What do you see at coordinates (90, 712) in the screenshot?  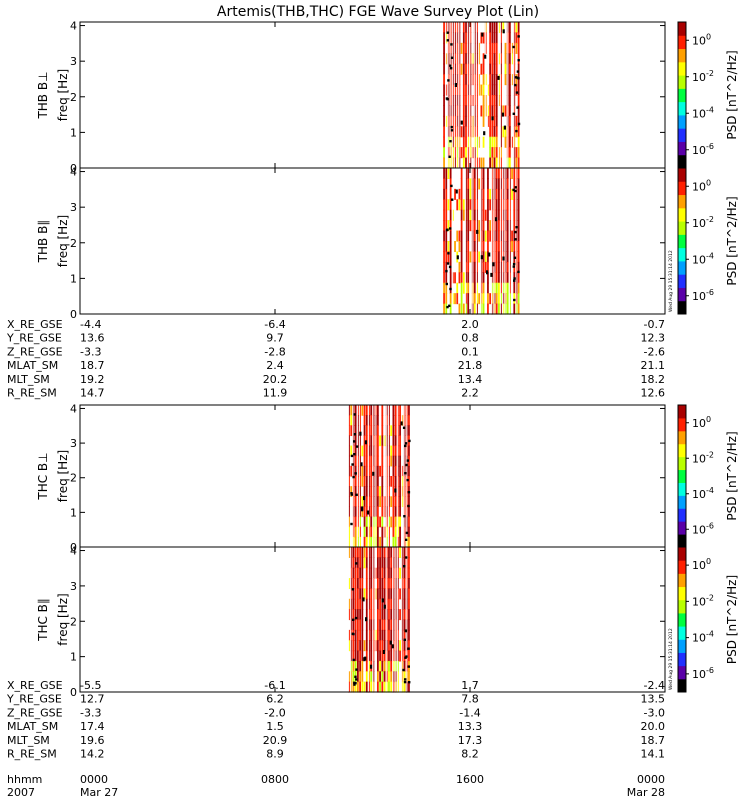 I see `ephemeris-value: -3.3` at bounding box center [90, 712].